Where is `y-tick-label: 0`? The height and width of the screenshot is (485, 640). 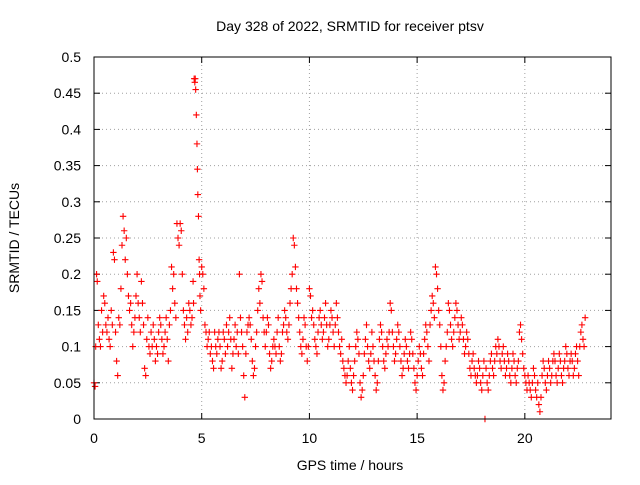 y-tick-label: 0 is located at coordinates (77, 419).